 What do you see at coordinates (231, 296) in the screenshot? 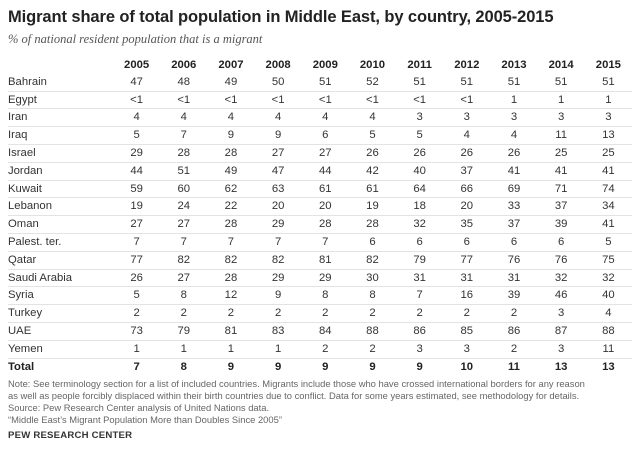
I see `cell-syria-2007: 12` at bounding box center [231, 296].